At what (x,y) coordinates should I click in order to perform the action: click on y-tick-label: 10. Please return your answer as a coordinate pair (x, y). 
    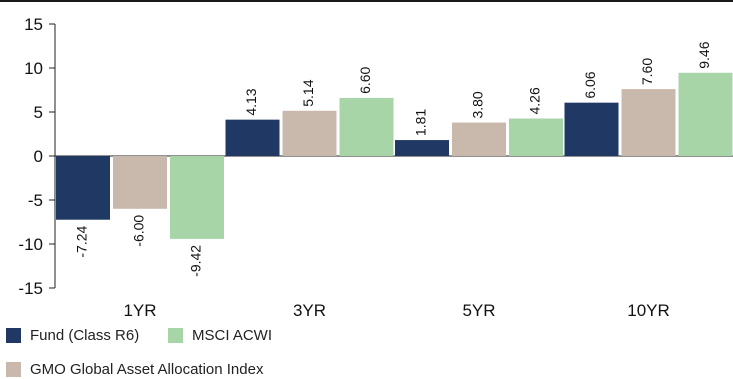
    Looking at the image, I should click on (33, 68).